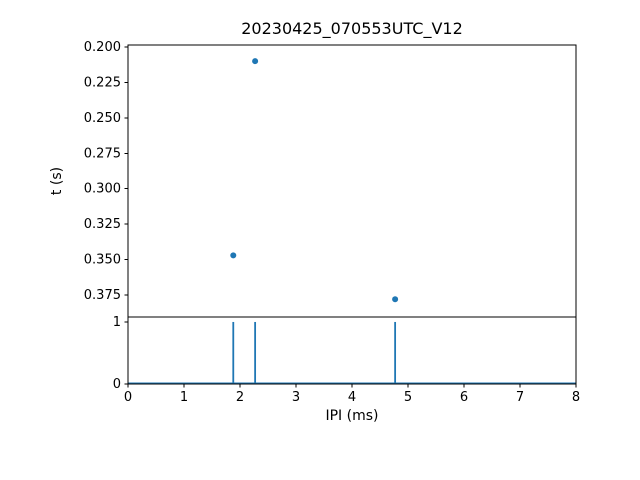 This screenshot has width=640, height=480. Describe the element at coordinates (102, 118) in the screenshot. I see `y-tick-label: 0.250` at that location.